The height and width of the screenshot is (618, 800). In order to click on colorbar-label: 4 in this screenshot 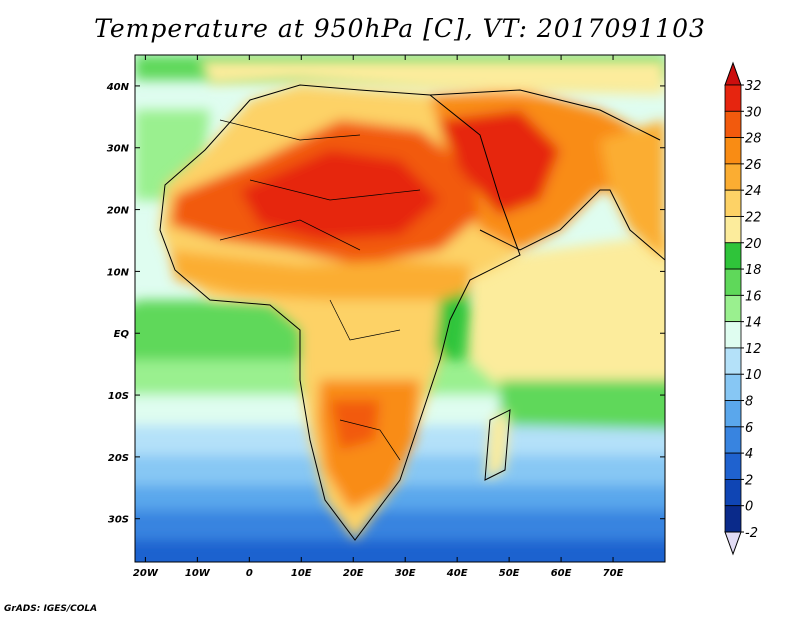, I will do `click(749, 454)`.